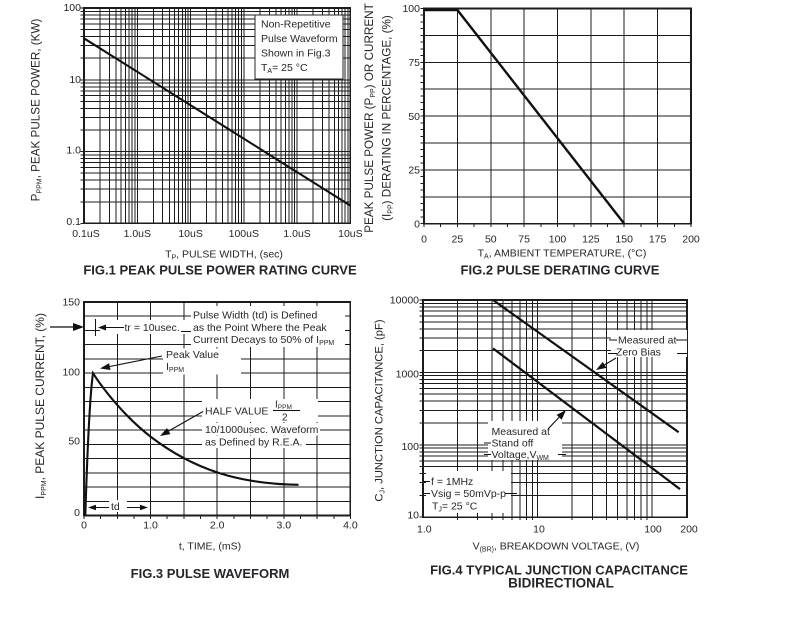 Image resolution: width=790 pixels, height=637 pixels. I want to click on svg-text: Pulse Width (td) is Defined, so click(255, 316).